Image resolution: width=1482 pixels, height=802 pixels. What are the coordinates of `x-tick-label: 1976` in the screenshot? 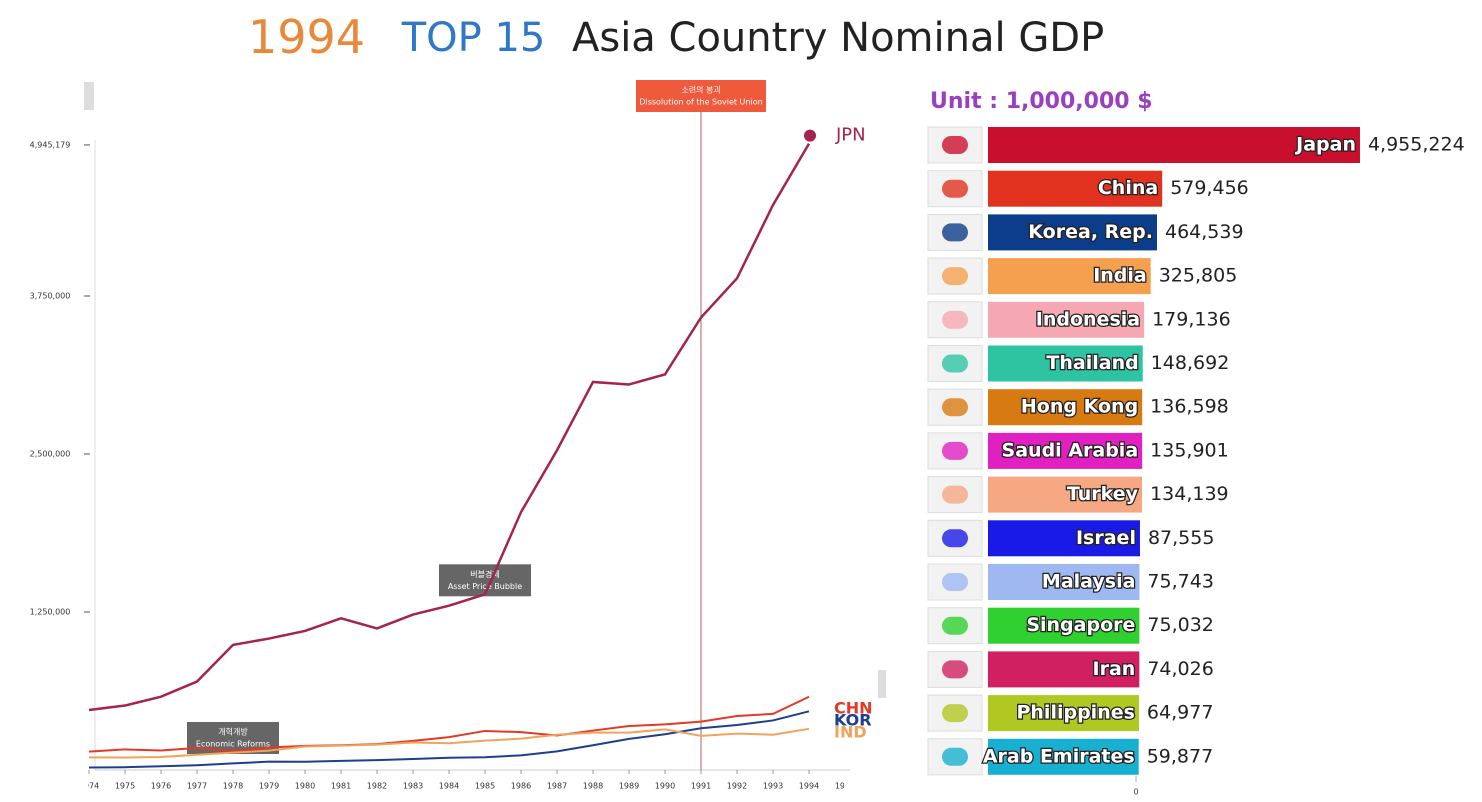 It's located at (161, 786).